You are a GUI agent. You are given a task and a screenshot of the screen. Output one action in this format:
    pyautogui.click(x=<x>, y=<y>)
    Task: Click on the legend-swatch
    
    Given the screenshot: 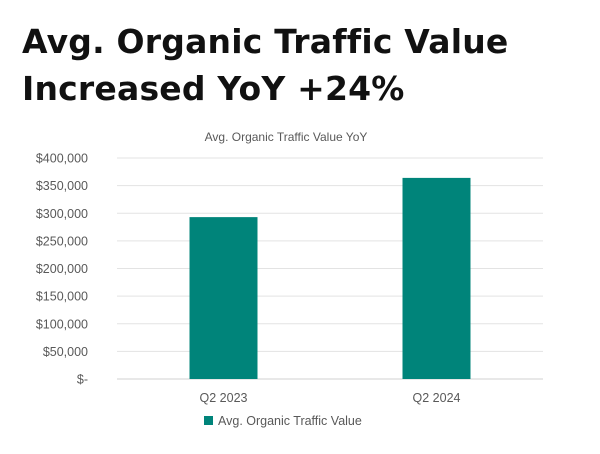 What is the action you would take?
    pyautogui.click(x=208, y=420)
    